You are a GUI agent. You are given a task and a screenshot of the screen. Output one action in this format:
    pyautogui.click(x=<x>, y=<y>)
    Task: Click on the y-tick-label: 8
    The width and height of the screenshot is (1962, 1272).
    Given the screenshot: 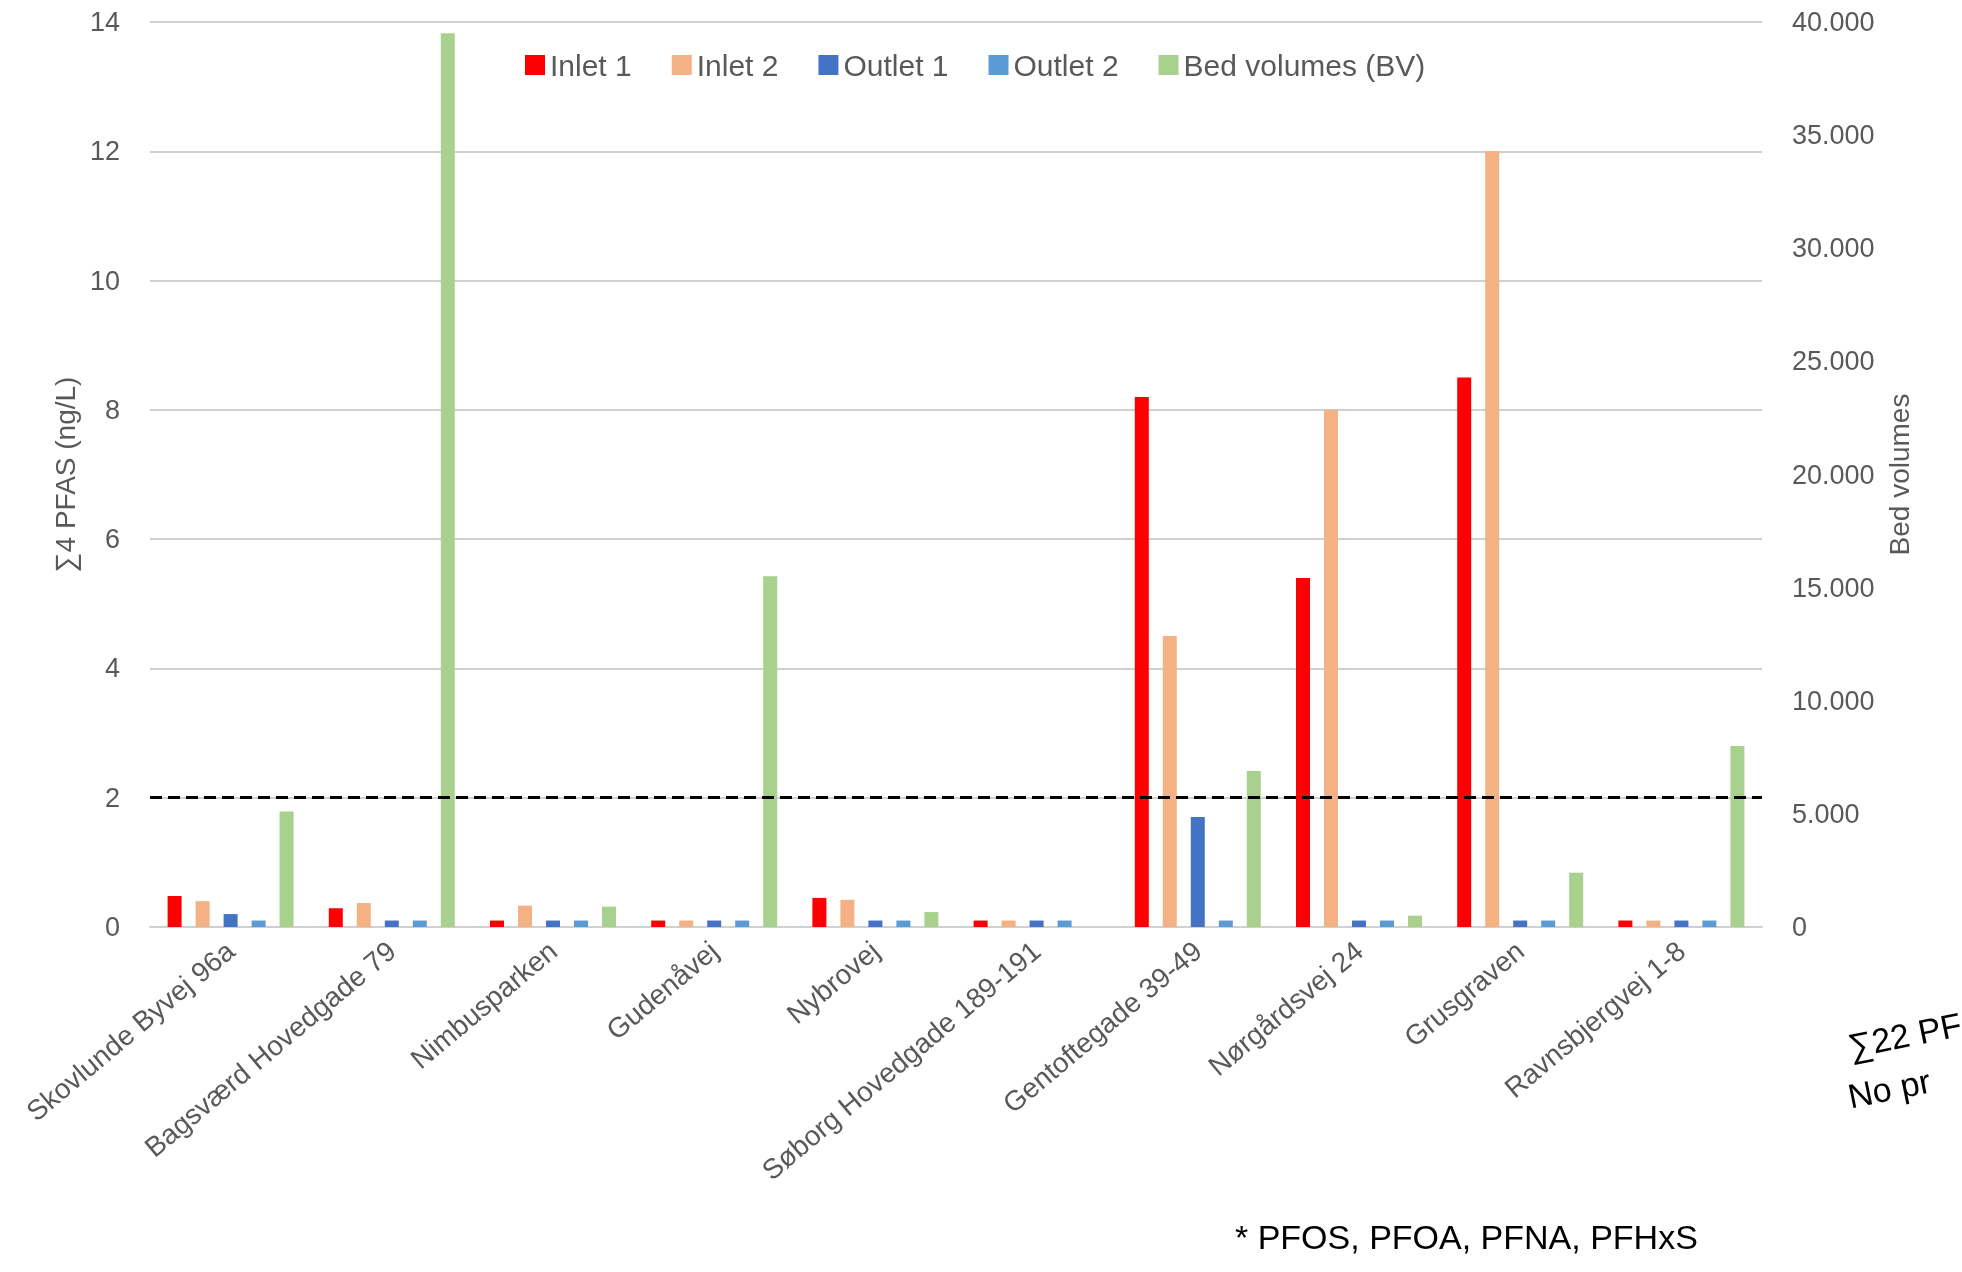 What is the action you would take?
    pyautogui.click(x=112, y=409)
    